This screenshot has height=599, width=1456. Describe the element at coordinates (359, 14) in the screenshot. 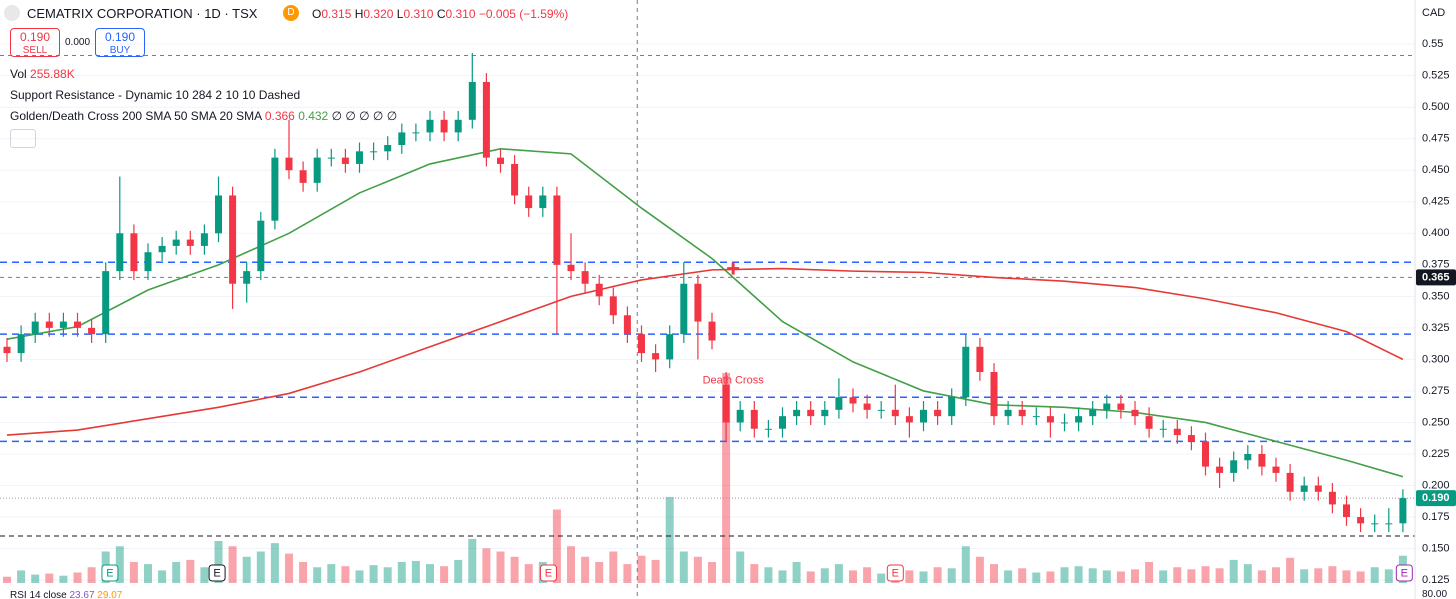

I see `h-key: H` at that location.